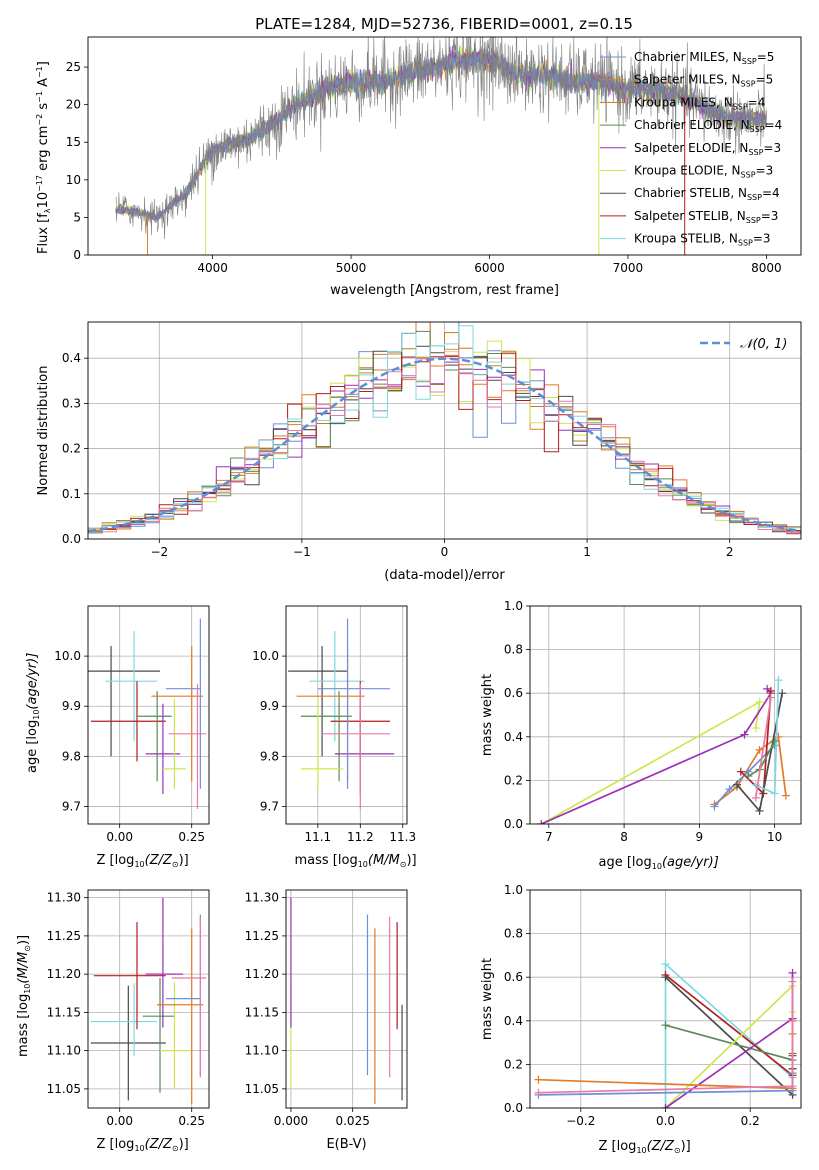  What do you see at coordinates (77, 217) in the screenshot?
I see `y-tick-label: 5` at bounding box center [77, 217].